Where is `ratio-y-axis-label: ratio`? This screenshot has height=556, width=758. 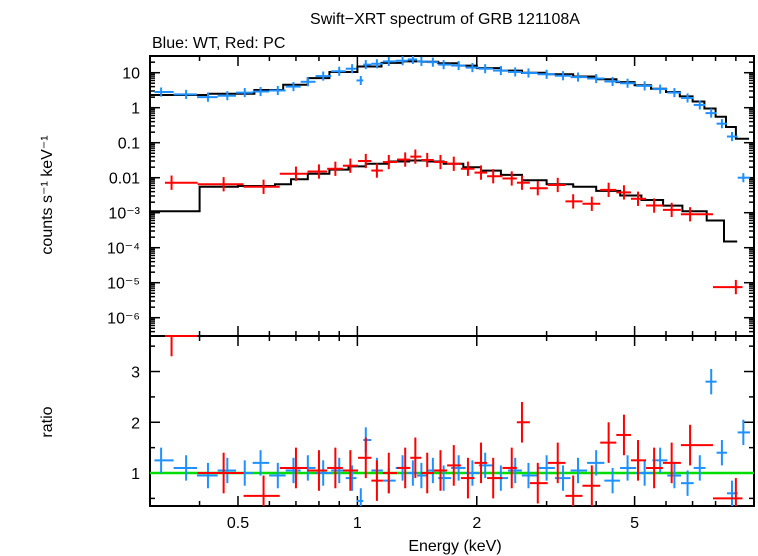 ratio-y-axis-label: ratio is located at coordinates (47, 421).